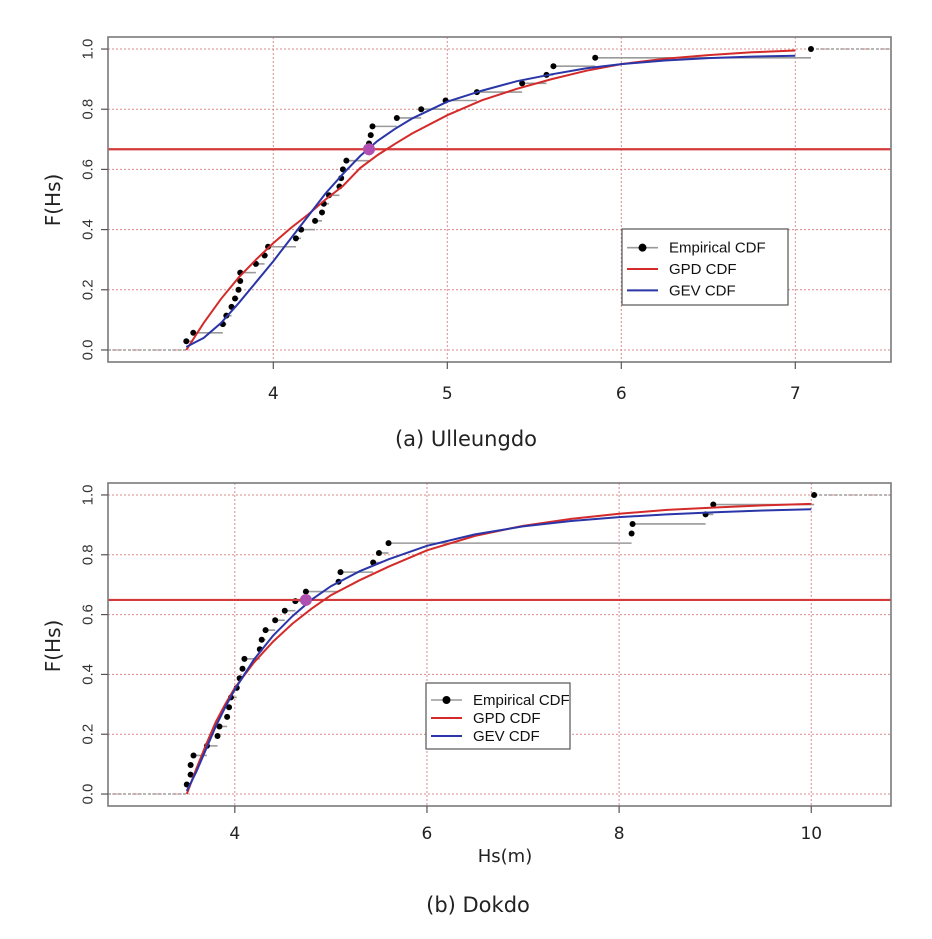 This screenshot has height=939, width=932. What do you see at coordinates (466, 439) in the screenshot?
I see `caption-a: (a) Ulleungdo` at bounding box center [466, 439].